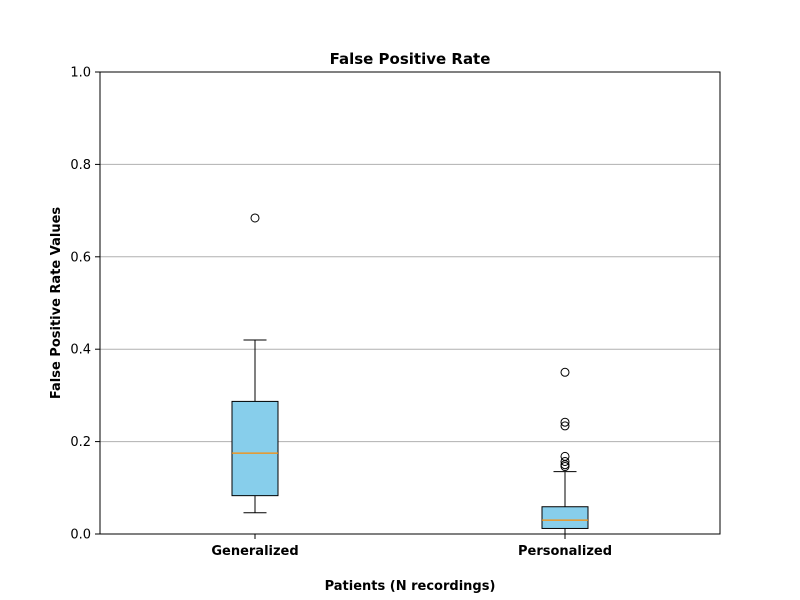  Describe the element at coordinates (80, 165) in the screenshot. I see `y-tick-label: 0.8` at that location.